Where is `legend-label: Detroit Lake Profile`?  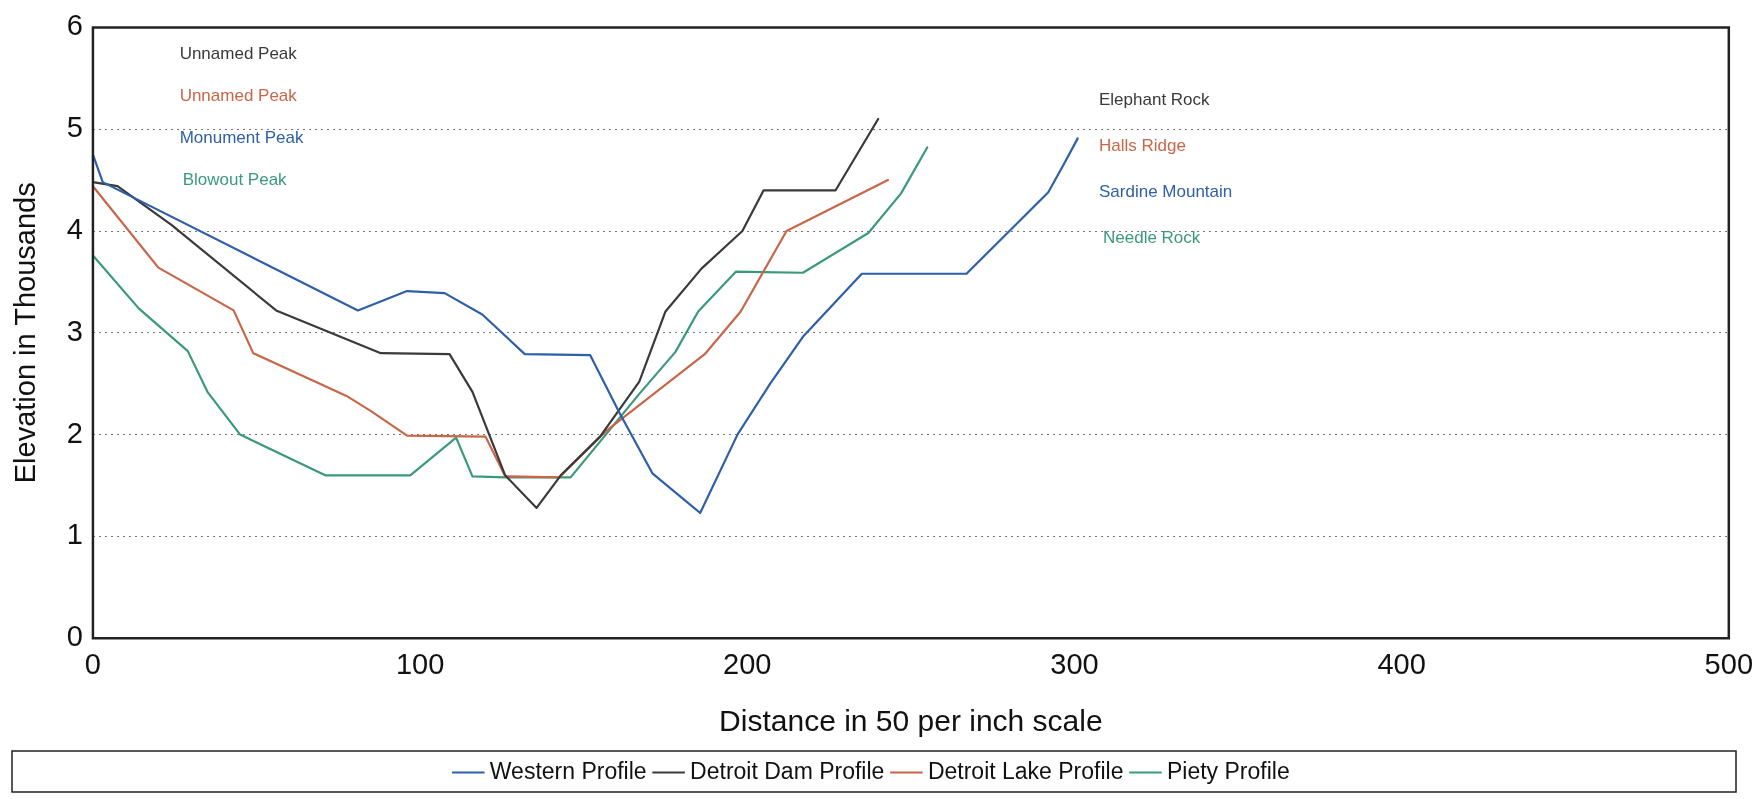
legend-label: Detroit Lake Profile is located at coordinates (1025, 770).